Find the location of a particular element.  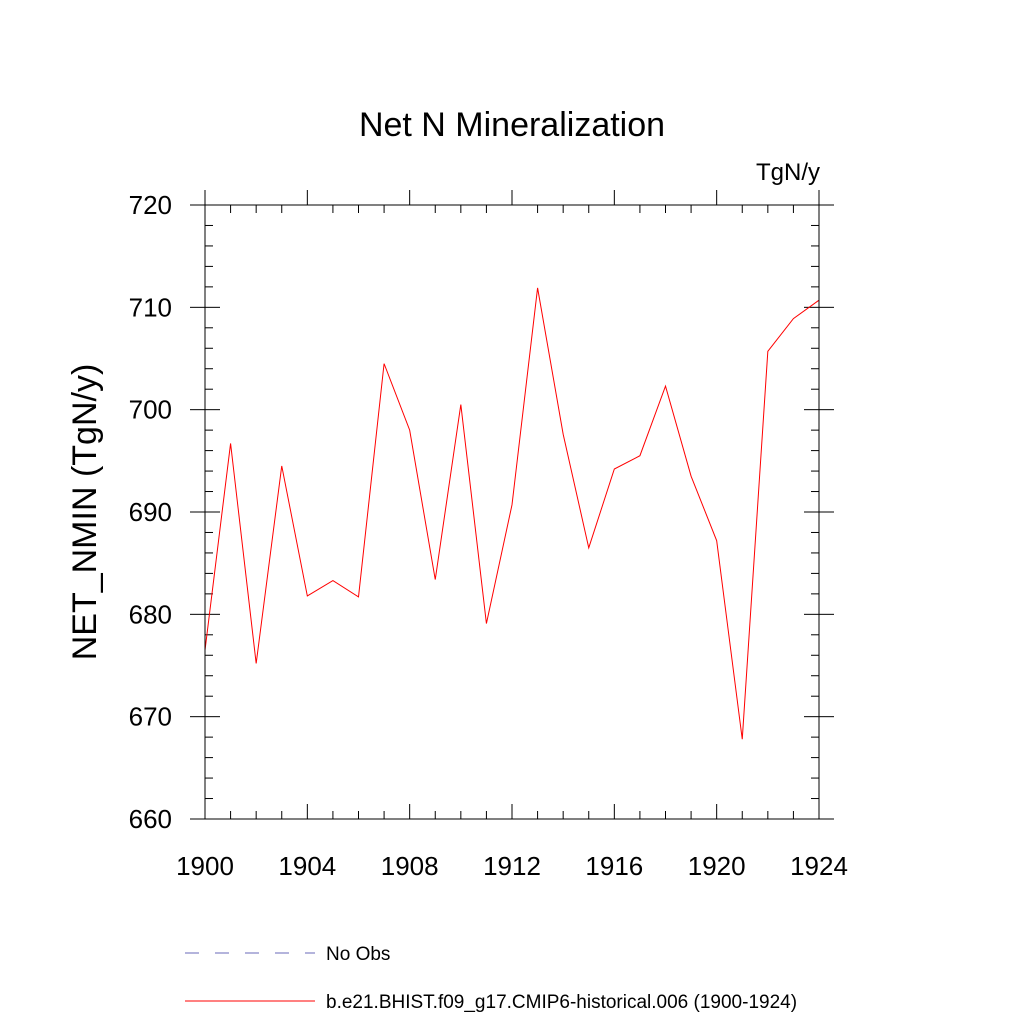

y-tick-label: 660 is located at coordinates (150, 819).